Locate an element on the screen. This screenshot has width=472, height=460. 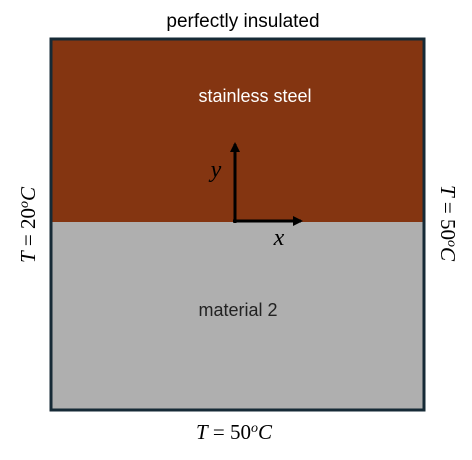
coordinate-axes: x y is located at coordinates (256, 196).